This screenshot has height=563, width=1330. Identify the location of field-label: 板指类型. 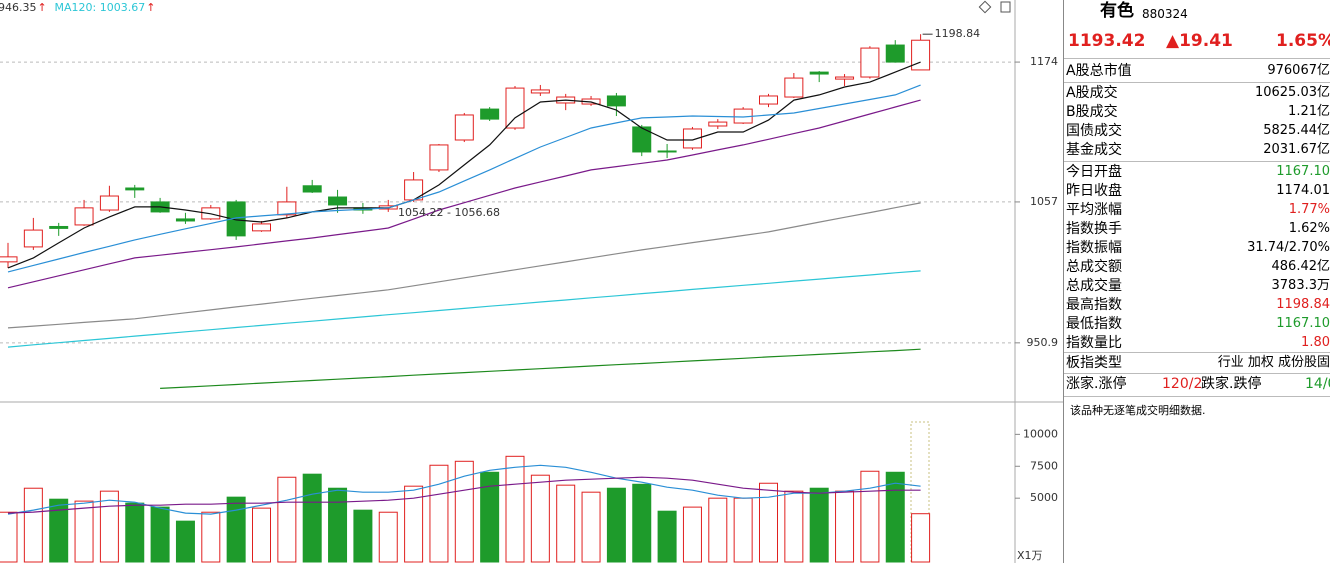
(1094, 363).